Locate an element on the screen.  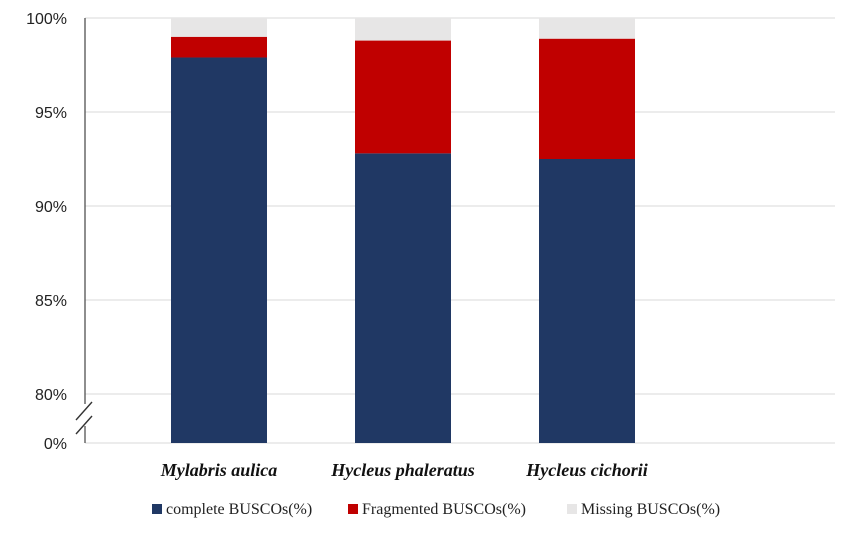
legend-label: Fragmented BUSCOs(%) is located at coordinates (444, 509).